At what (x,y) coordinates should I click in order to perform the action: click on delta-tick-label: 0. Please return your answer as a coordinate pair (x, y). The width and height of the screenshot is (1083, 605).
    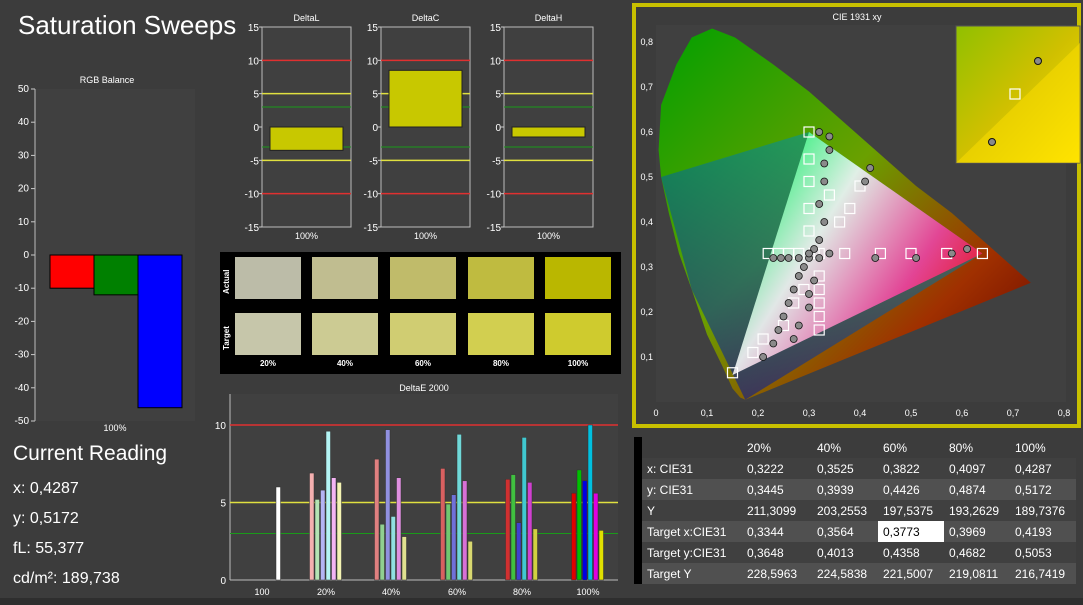
    Looking at the image, I should click on (256, 128).